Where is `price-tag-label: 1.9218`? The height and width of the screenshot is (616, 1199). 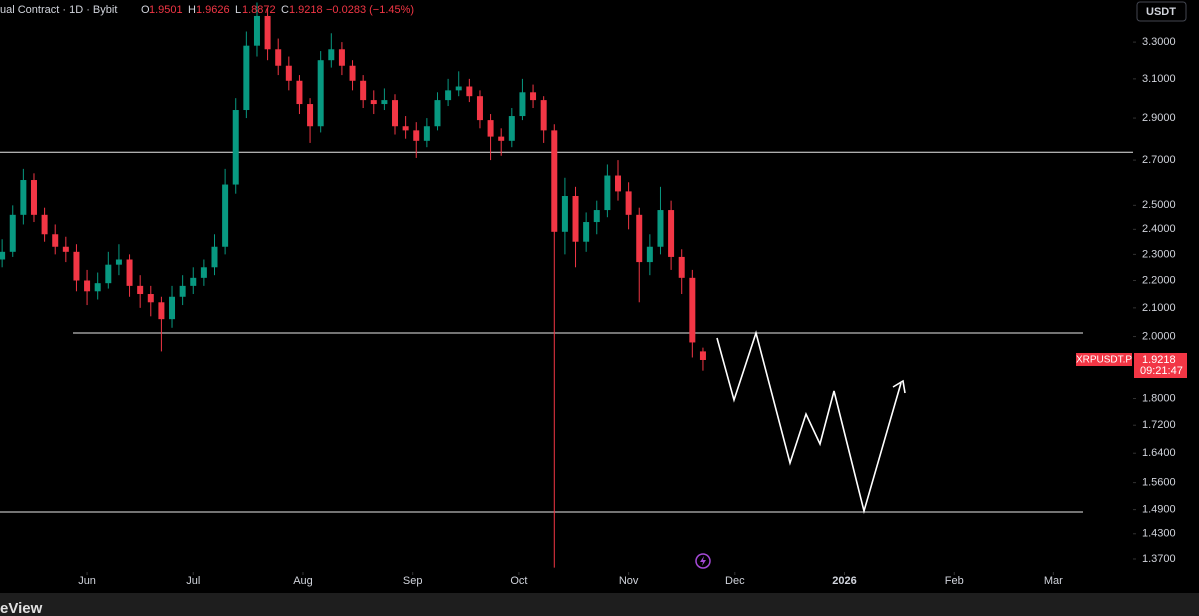 price-tag-label: 1.9218 is located at coordinates (1159, 360).